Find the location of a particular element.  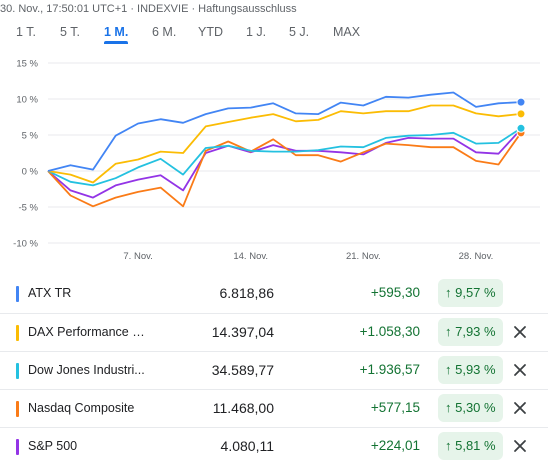

tab-max: MAX is located at coordinates (347, 32).